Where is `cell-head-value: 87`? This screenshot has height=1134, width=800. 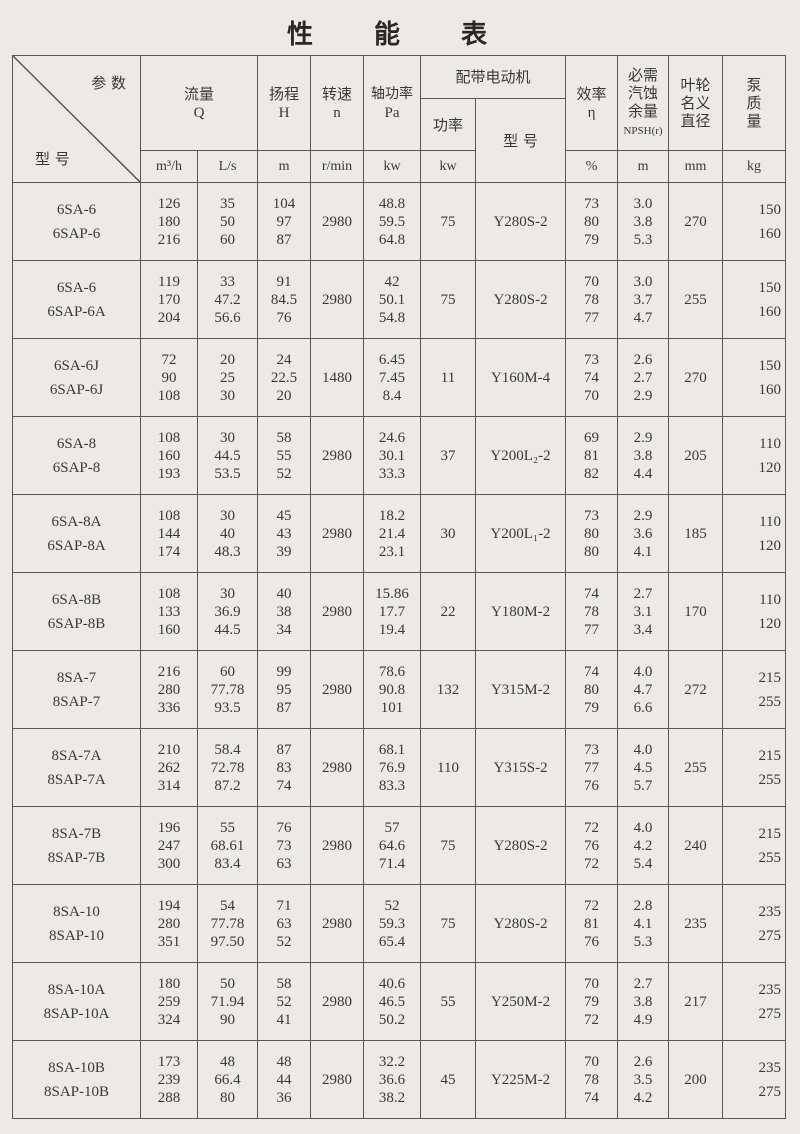
cell-head-value: 87 is located at coordinates (284, 707).